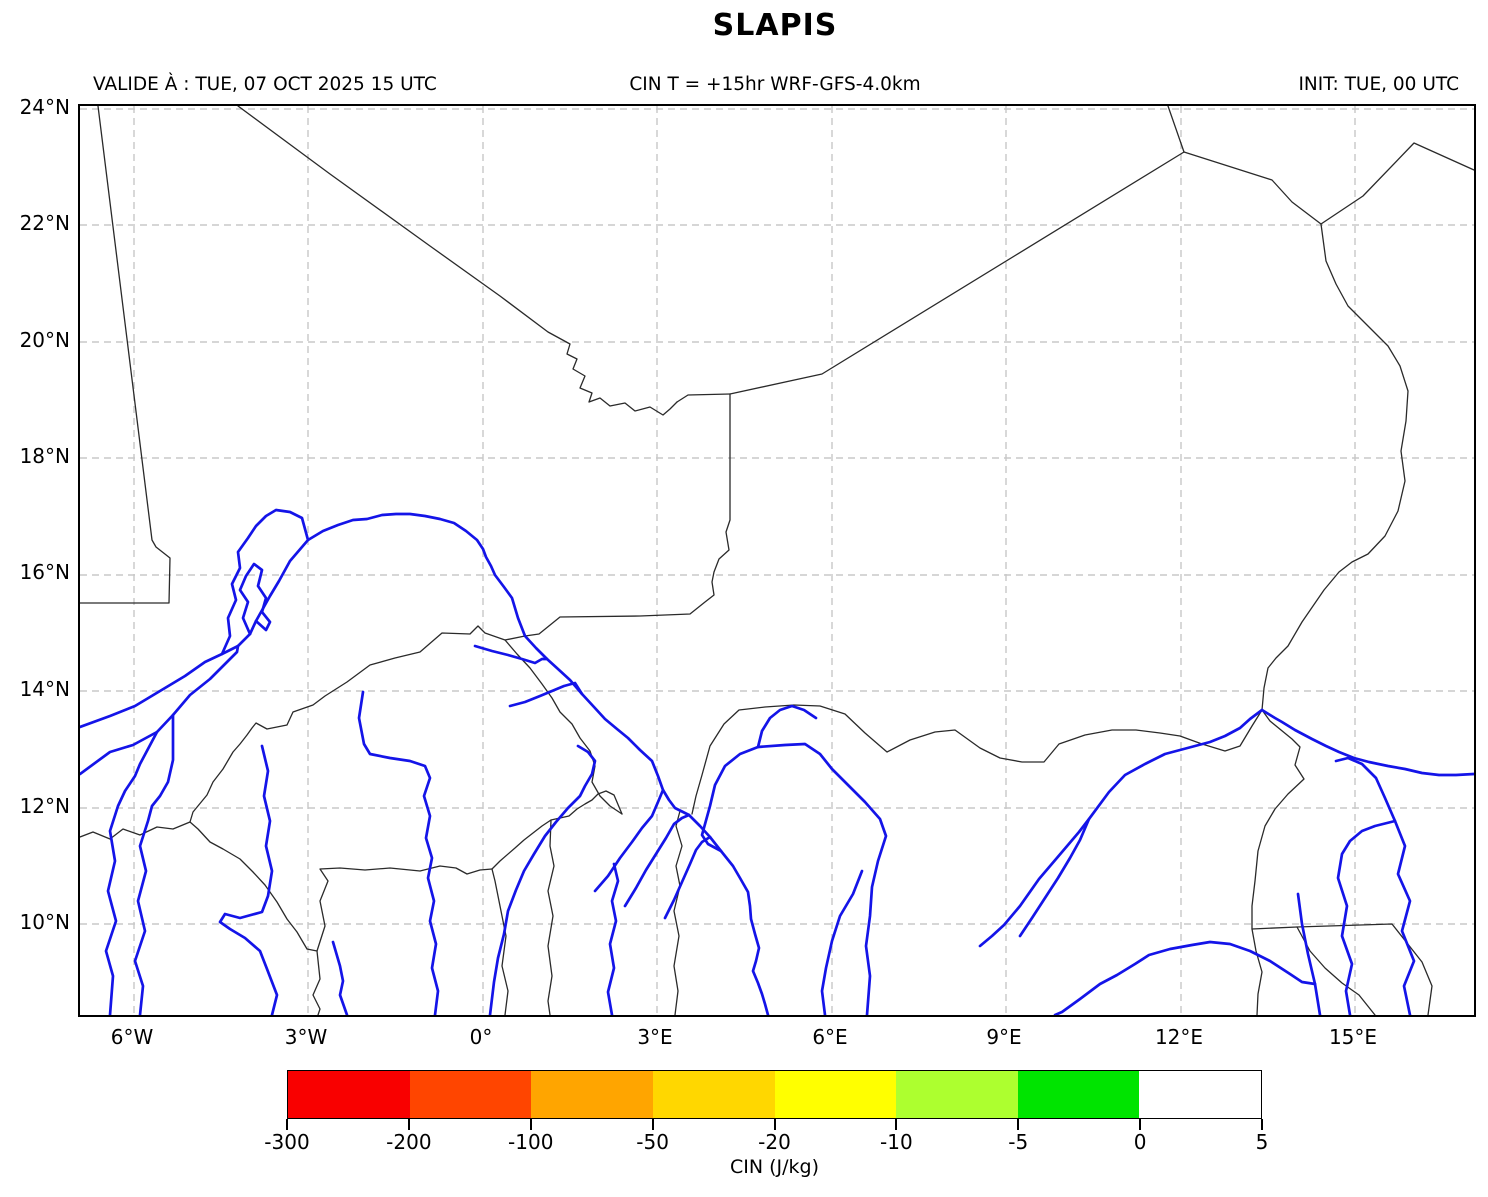 The image size is (1488, 1197). Describe the element at coordinates (774, 1167) in the screenshot. I see `colorbar-title: CIN (J/kg)` at that location.